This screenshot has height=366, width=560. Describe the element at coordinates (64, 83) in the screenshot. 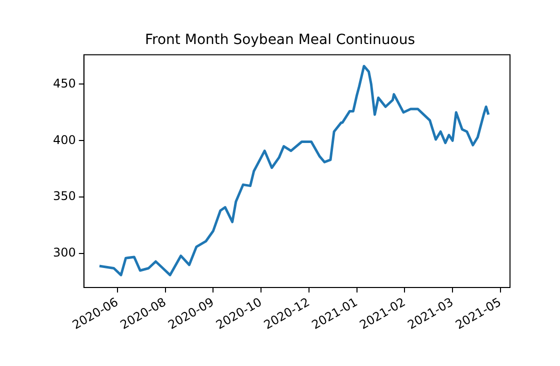

I see `y-tick-label: 450` at that location.